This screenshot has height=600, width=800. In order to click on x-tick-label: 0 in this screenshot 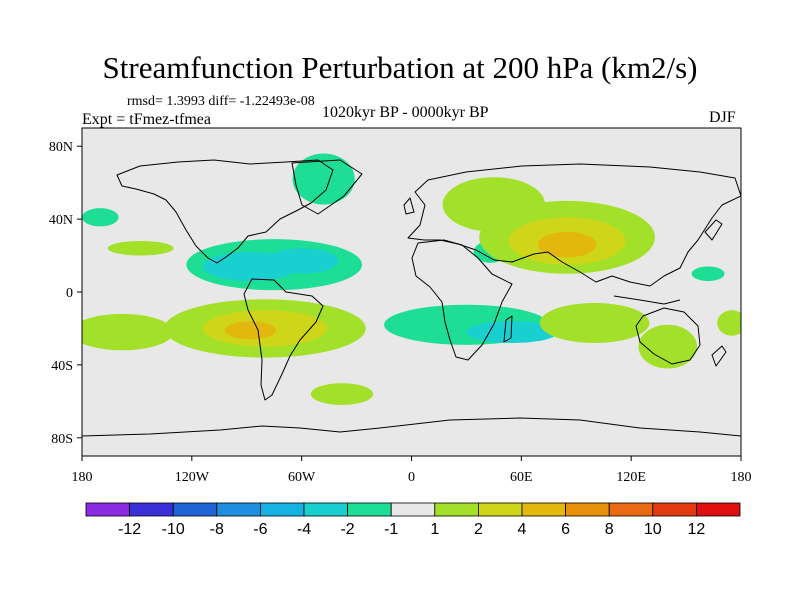, I will do `click(411, 477)`.